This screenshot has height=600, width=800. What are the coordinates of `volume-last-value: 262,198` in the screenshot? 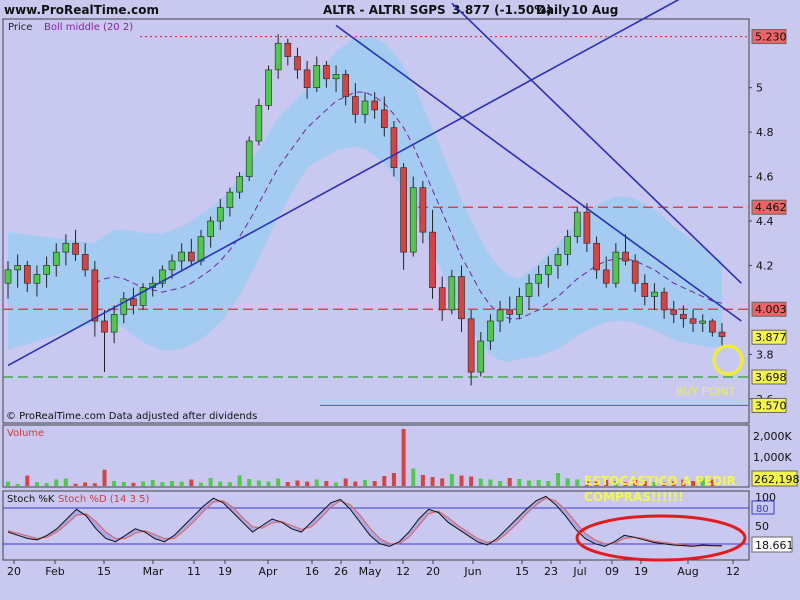 It's located at (777, 479).